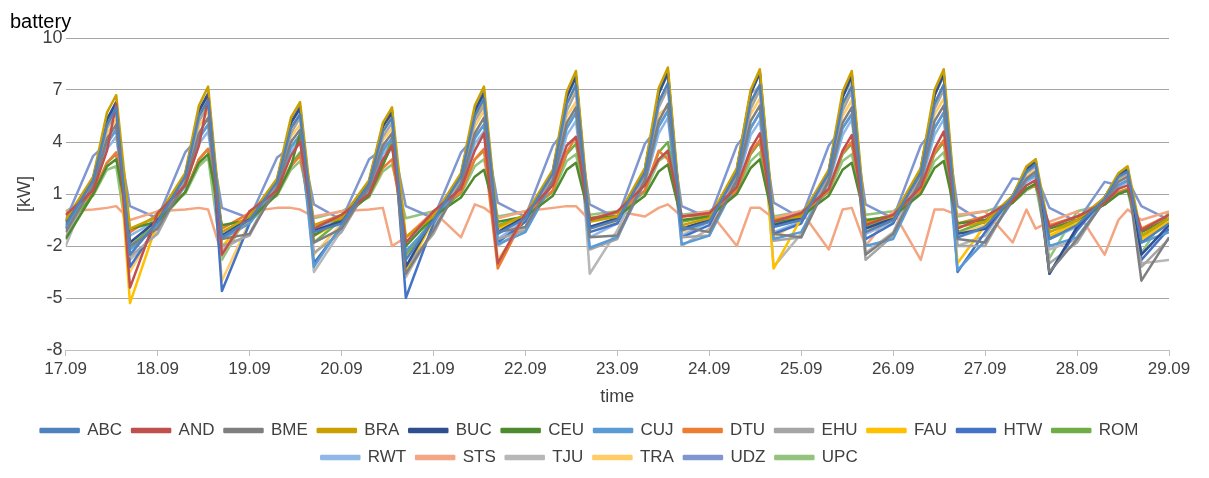 The width and height of the screenshot is (1209, 478). Describe the element at coordinates (54, 296) in the screenshot. I see `y-tick-label: -5` at that location.